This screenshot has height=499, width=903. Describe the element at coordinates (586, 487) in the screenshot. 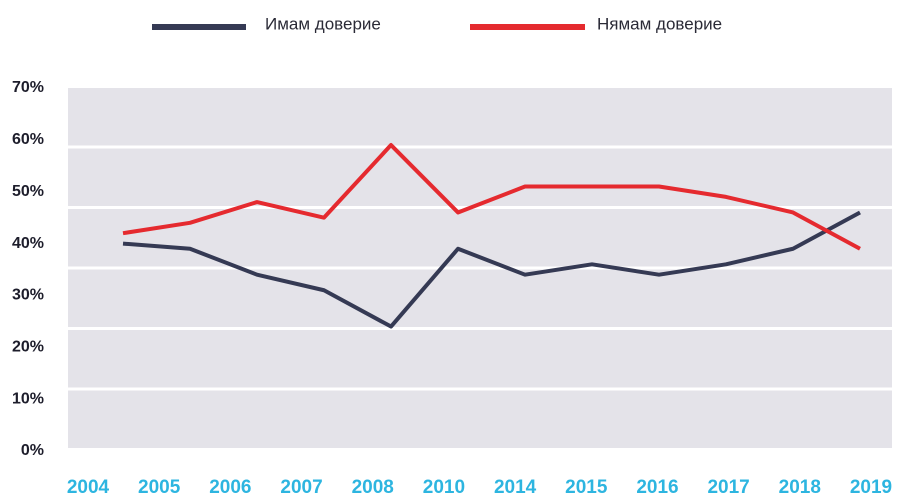

I see `x-tick-label: 2015` at that location.